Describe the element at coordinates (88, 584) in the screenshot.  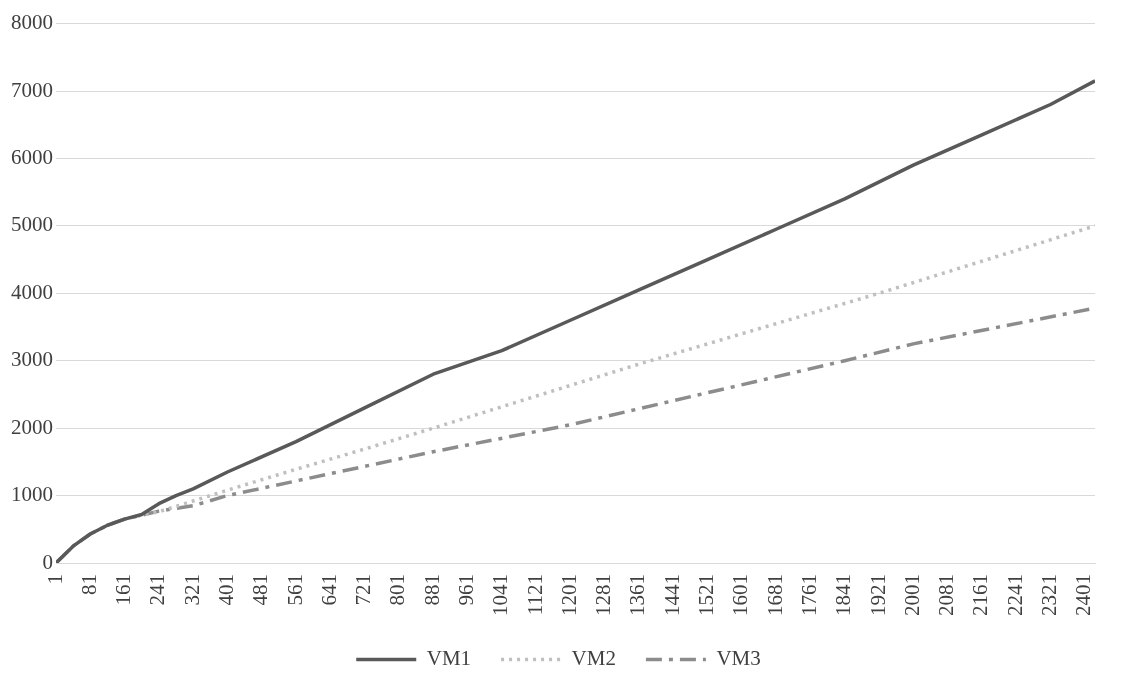
I see `x-tick-label: 81` at that location.